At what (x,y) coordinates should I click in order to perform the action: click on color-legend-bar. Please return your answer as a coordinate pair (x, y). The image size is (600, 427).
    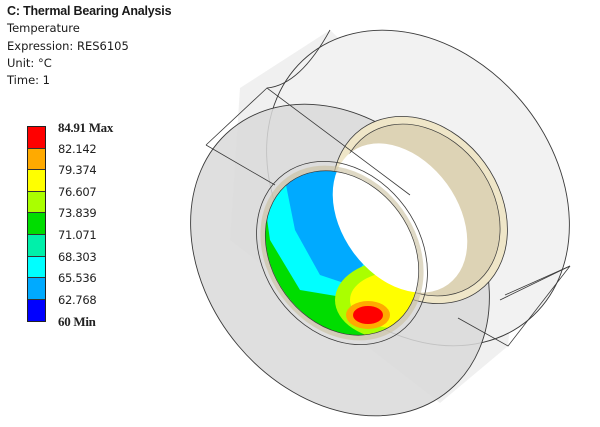
    Looking at the image, I should click on (36, 224).